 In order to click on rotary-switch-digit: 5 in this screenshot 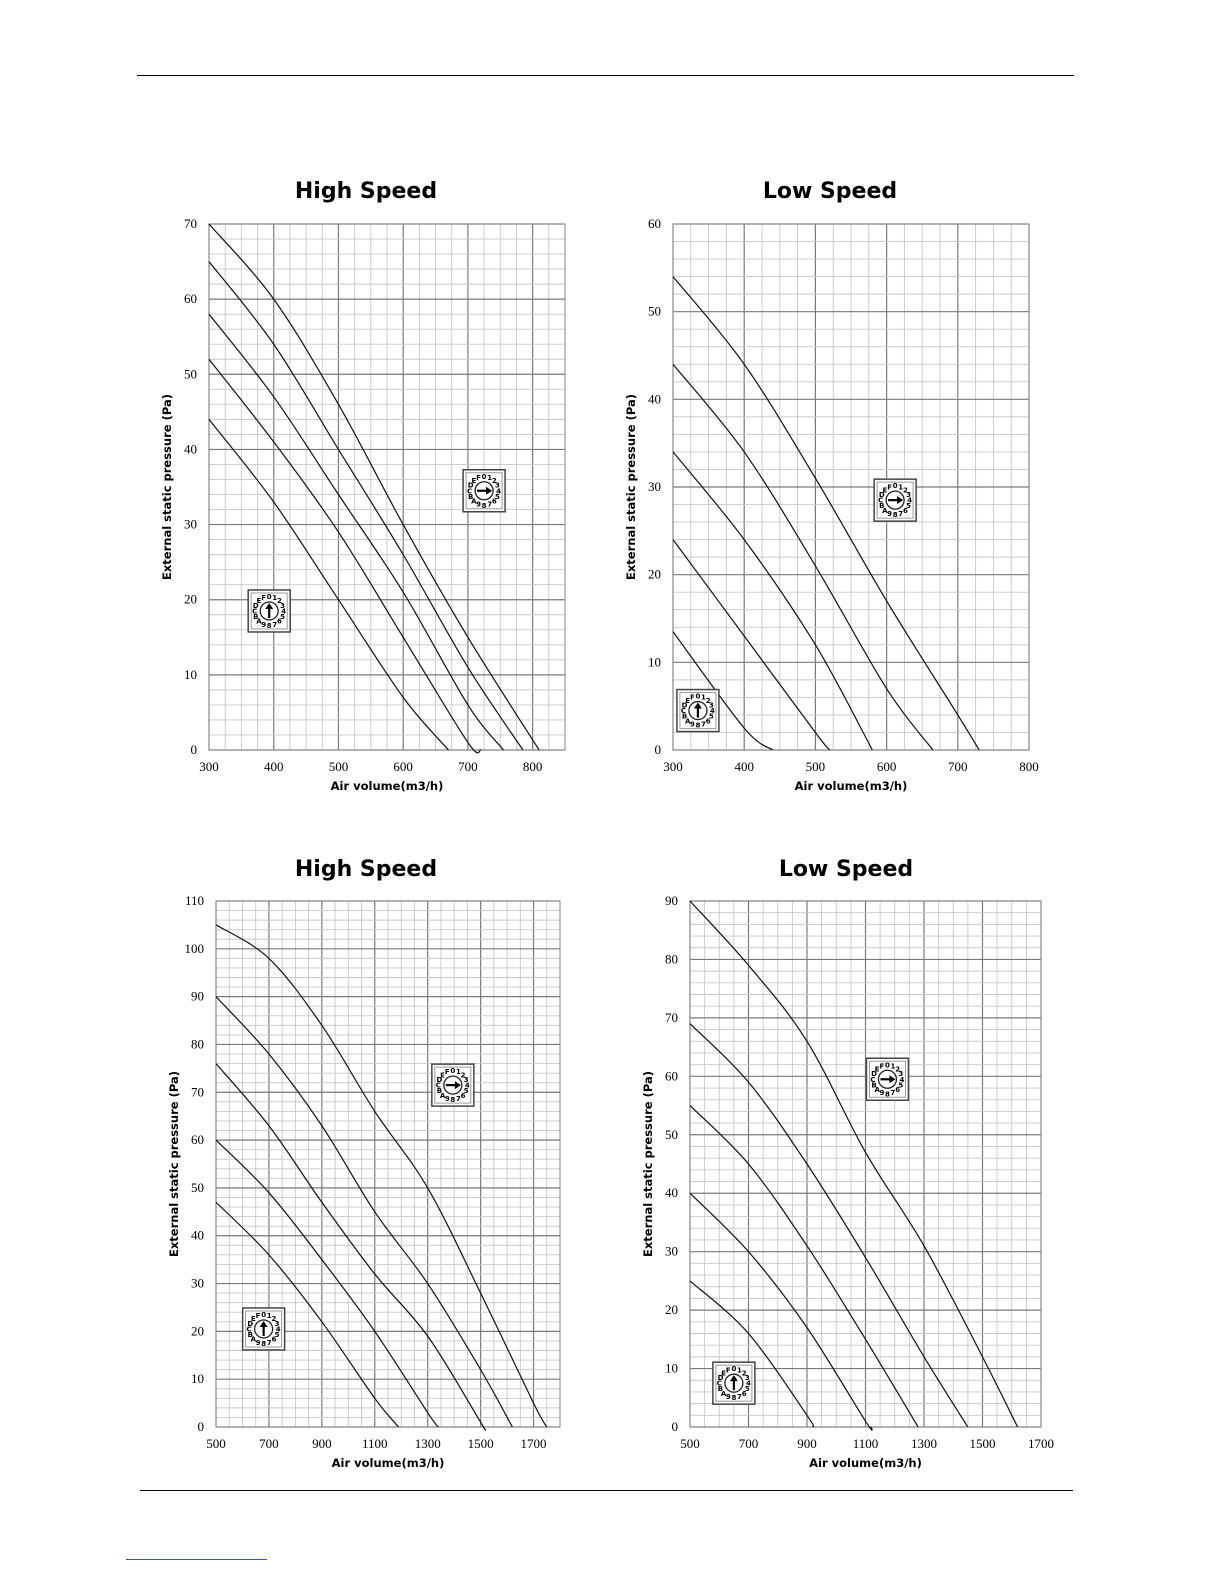, I will do `click(466, 1091)`.